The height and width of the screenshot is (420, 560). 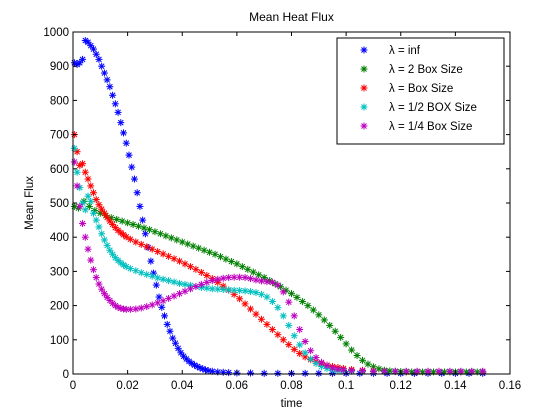 I want to click on legend-item: λ = Box Size, so click(x=406, y=89).